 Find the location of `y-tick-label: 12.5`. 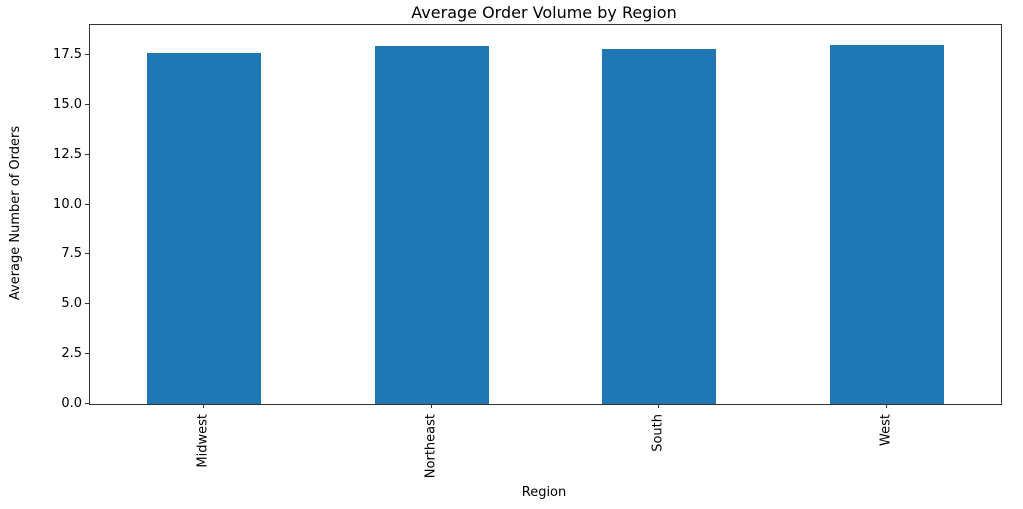

y-tick-label: 12.5 is located at coordinates (67, 154).